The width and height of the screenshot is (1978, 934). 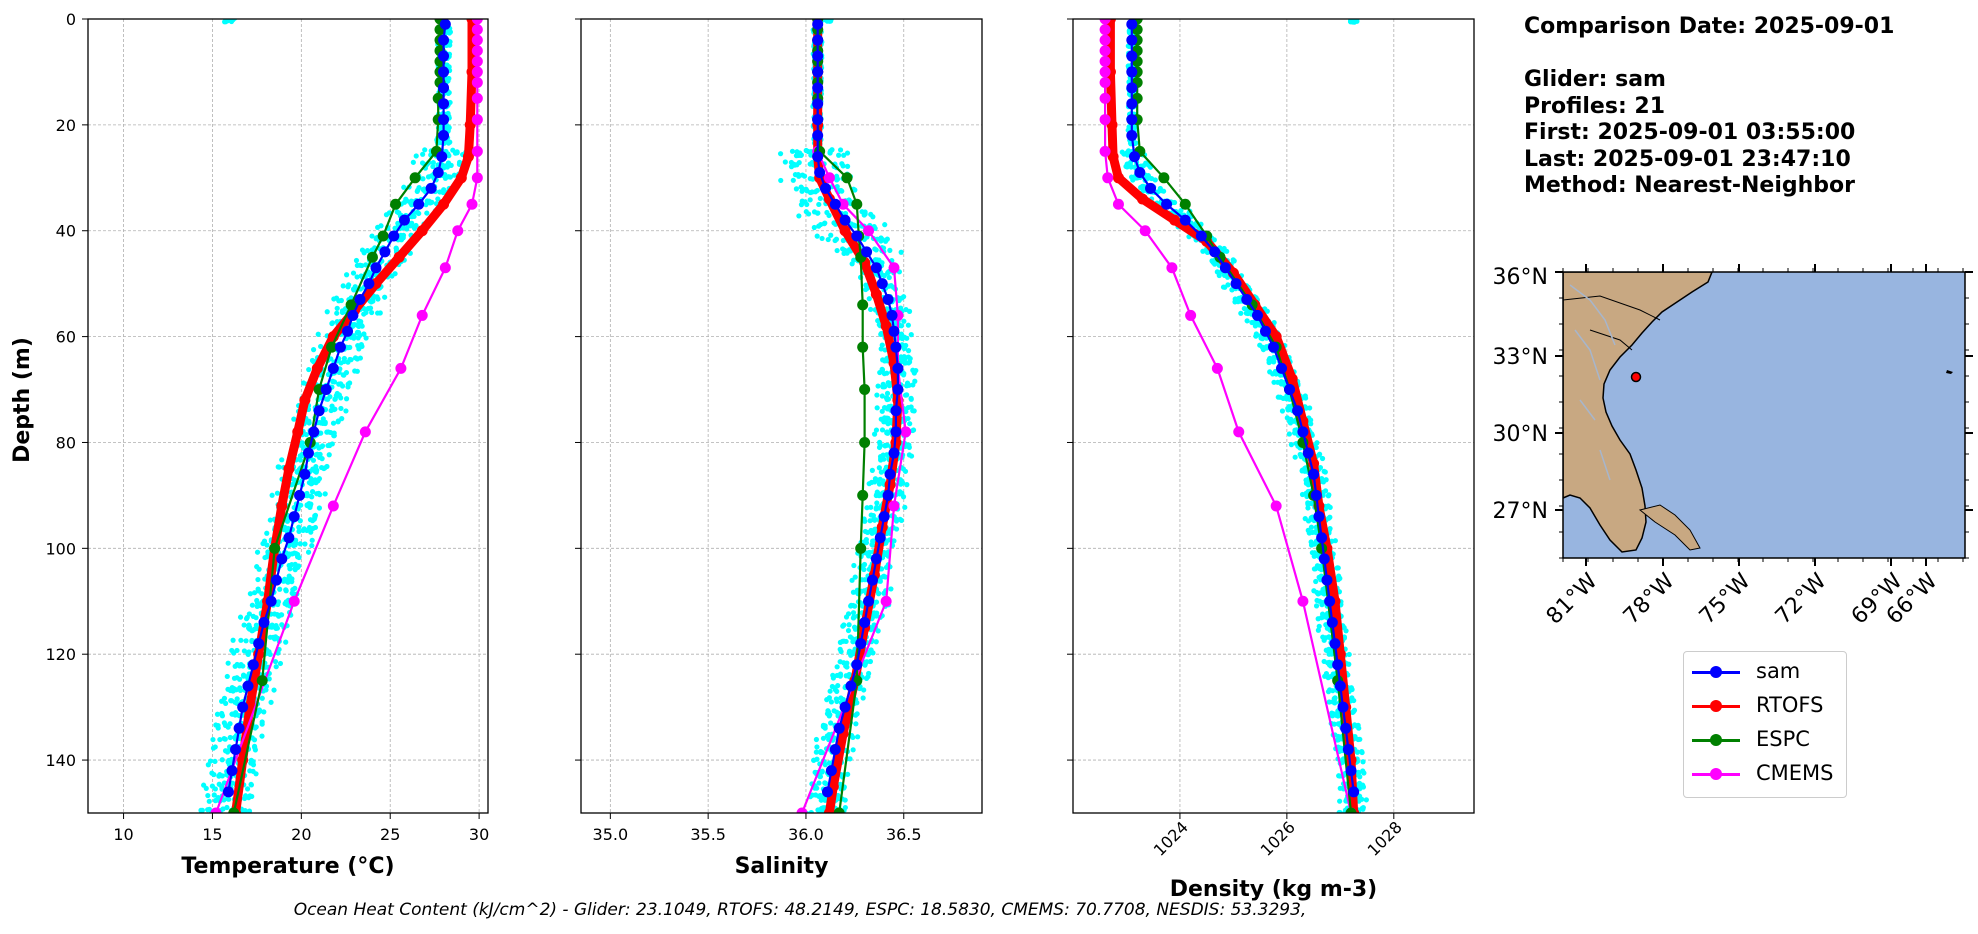 What do you see at coordinates (60, 654) in the screenshot?
I see `y-tick-label: 120` at bounding box center [60, 654].